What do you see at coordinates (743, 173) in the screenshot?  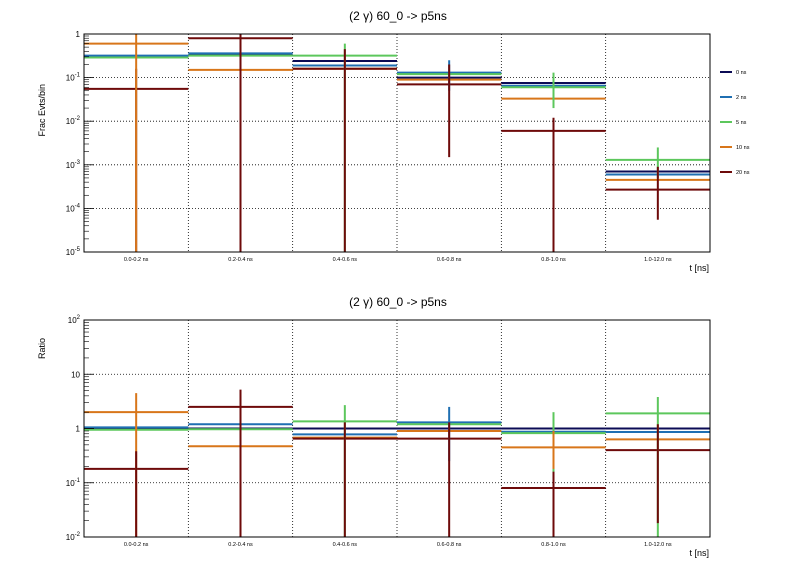 I see `legend-label: 20 ns` at bounding box center [743, 173].